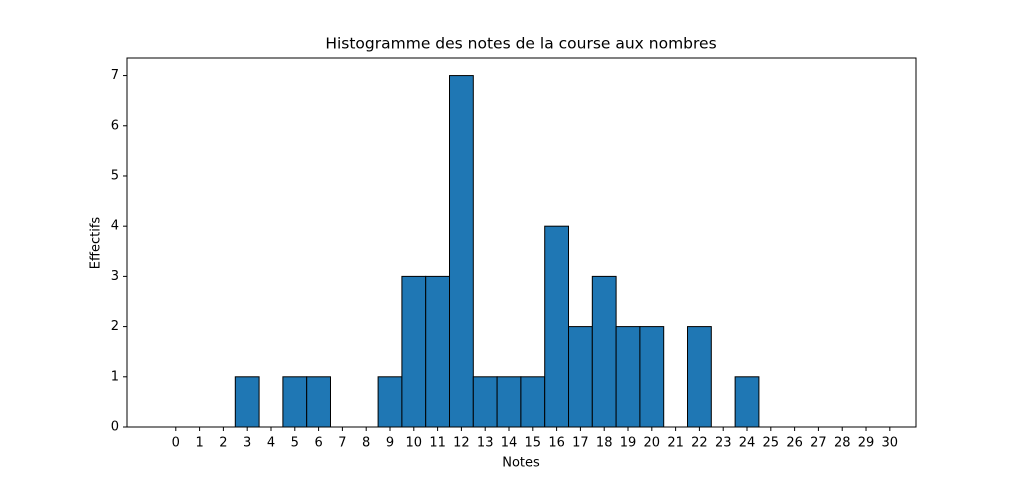 This screenshot has width=1018, height=480. I want to click on x-tick-label: 5, so click(295, 443).